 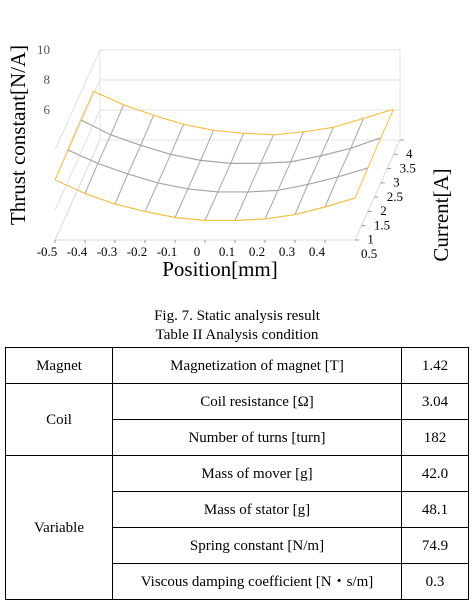 I want to click on item-cell: Coil resistance [Ω], so click(x=257, y=401).